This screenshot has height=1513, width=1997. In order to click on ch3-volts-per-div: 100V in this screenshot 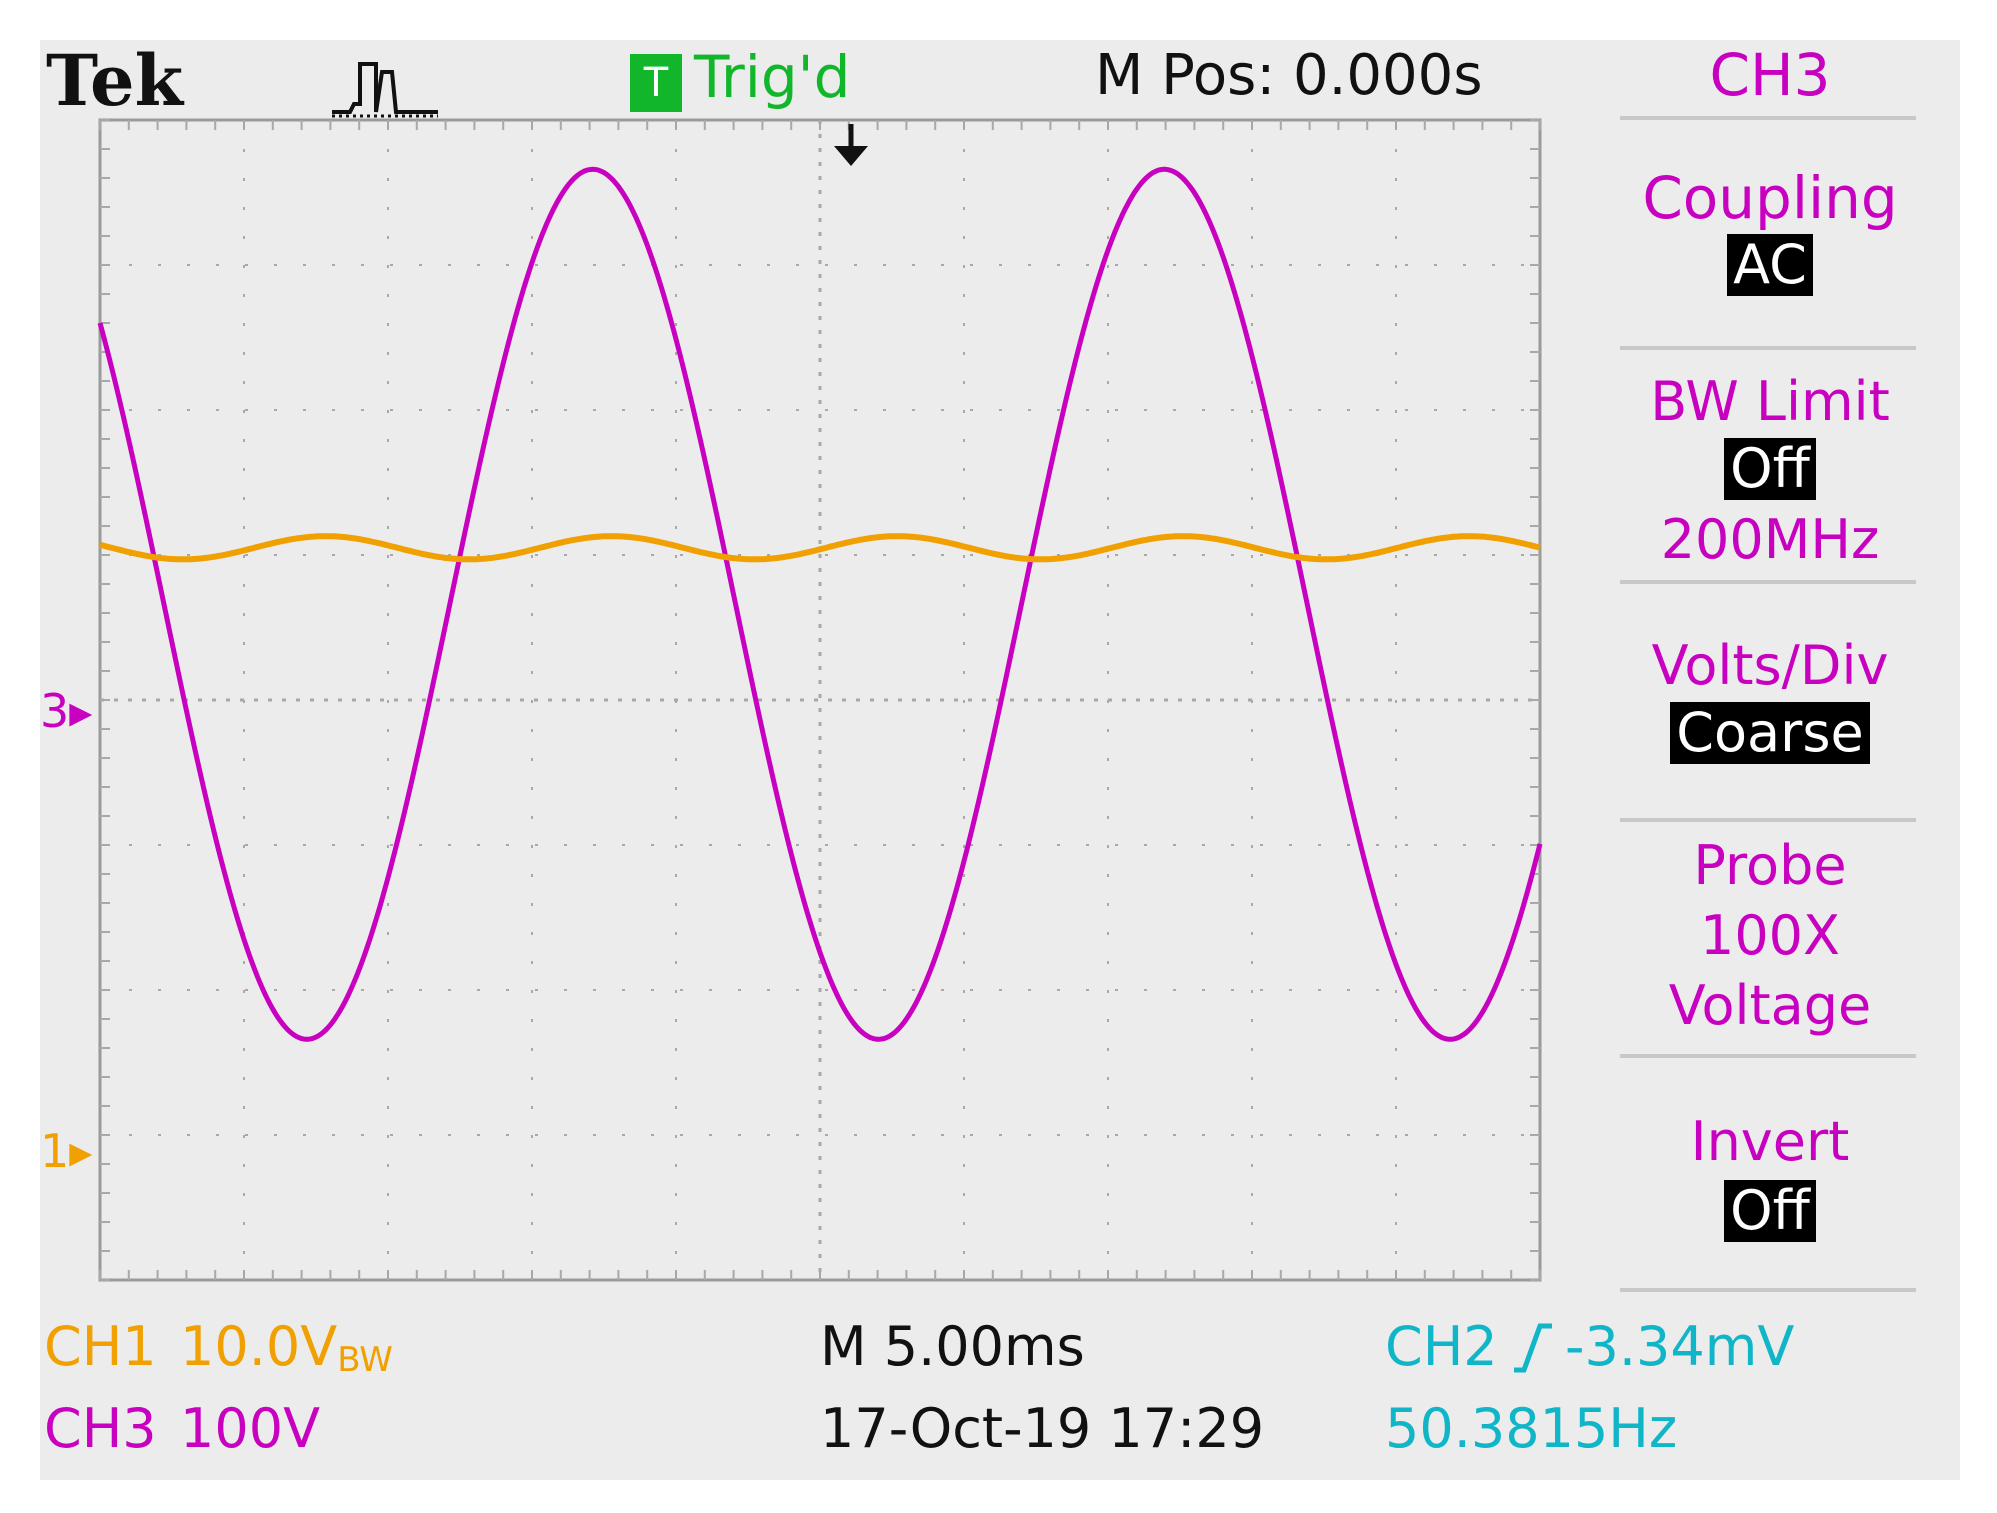, I will do `click(250, 1428)`.